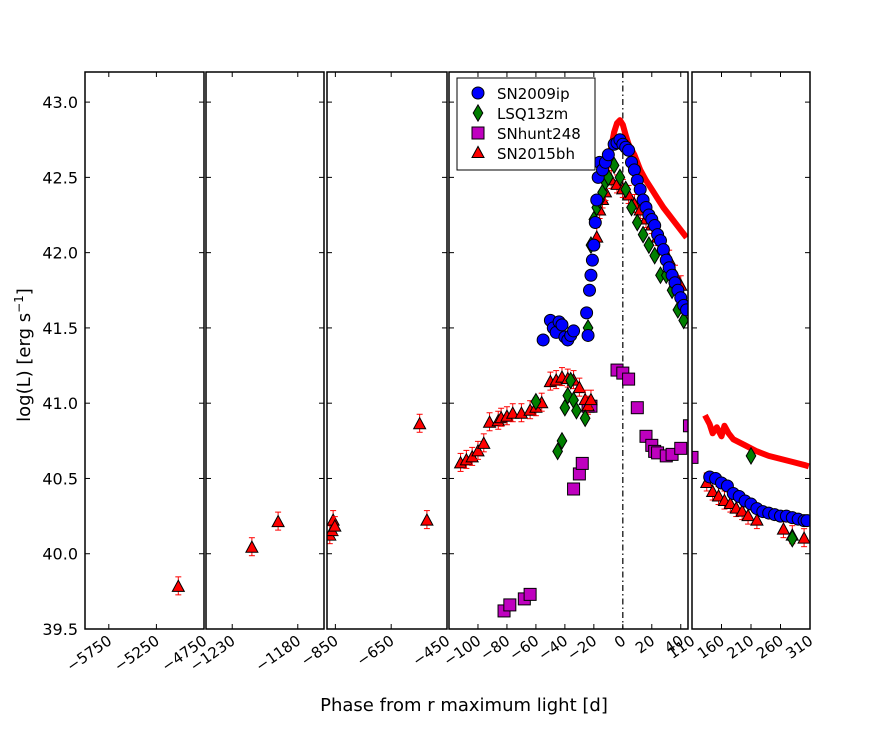 This screenshot has width=872, height=731. What do you see at coordinates (320, 651) in the screenshot?
I see `x-tick-label: −850` at bounding box center [320, 651].